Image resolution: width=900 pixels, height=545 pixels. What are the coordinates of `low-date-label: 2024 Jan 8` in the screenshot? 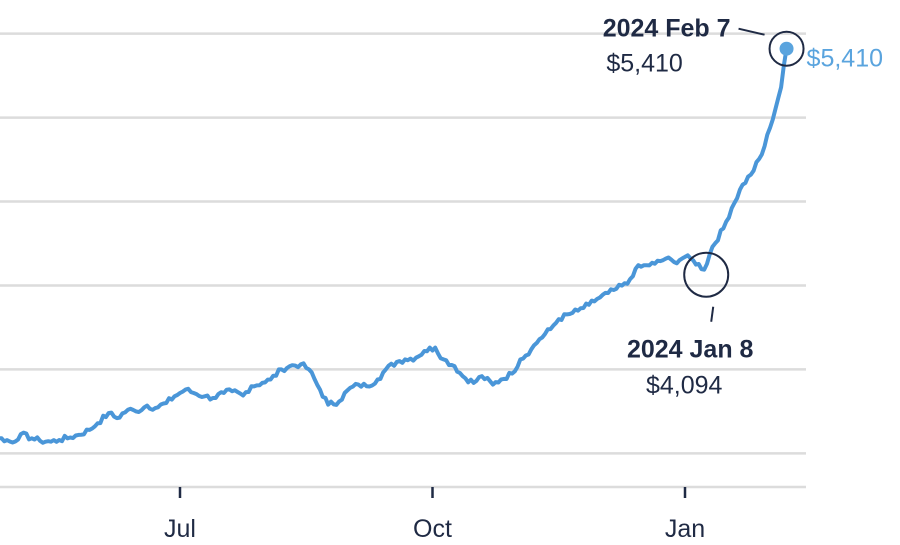 It's located at (690, 350).